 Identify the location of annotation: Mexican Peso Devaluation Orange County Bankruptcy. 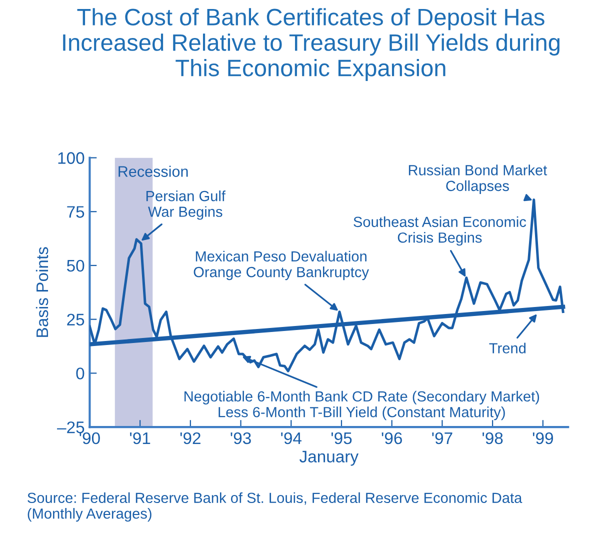
(281, 265).